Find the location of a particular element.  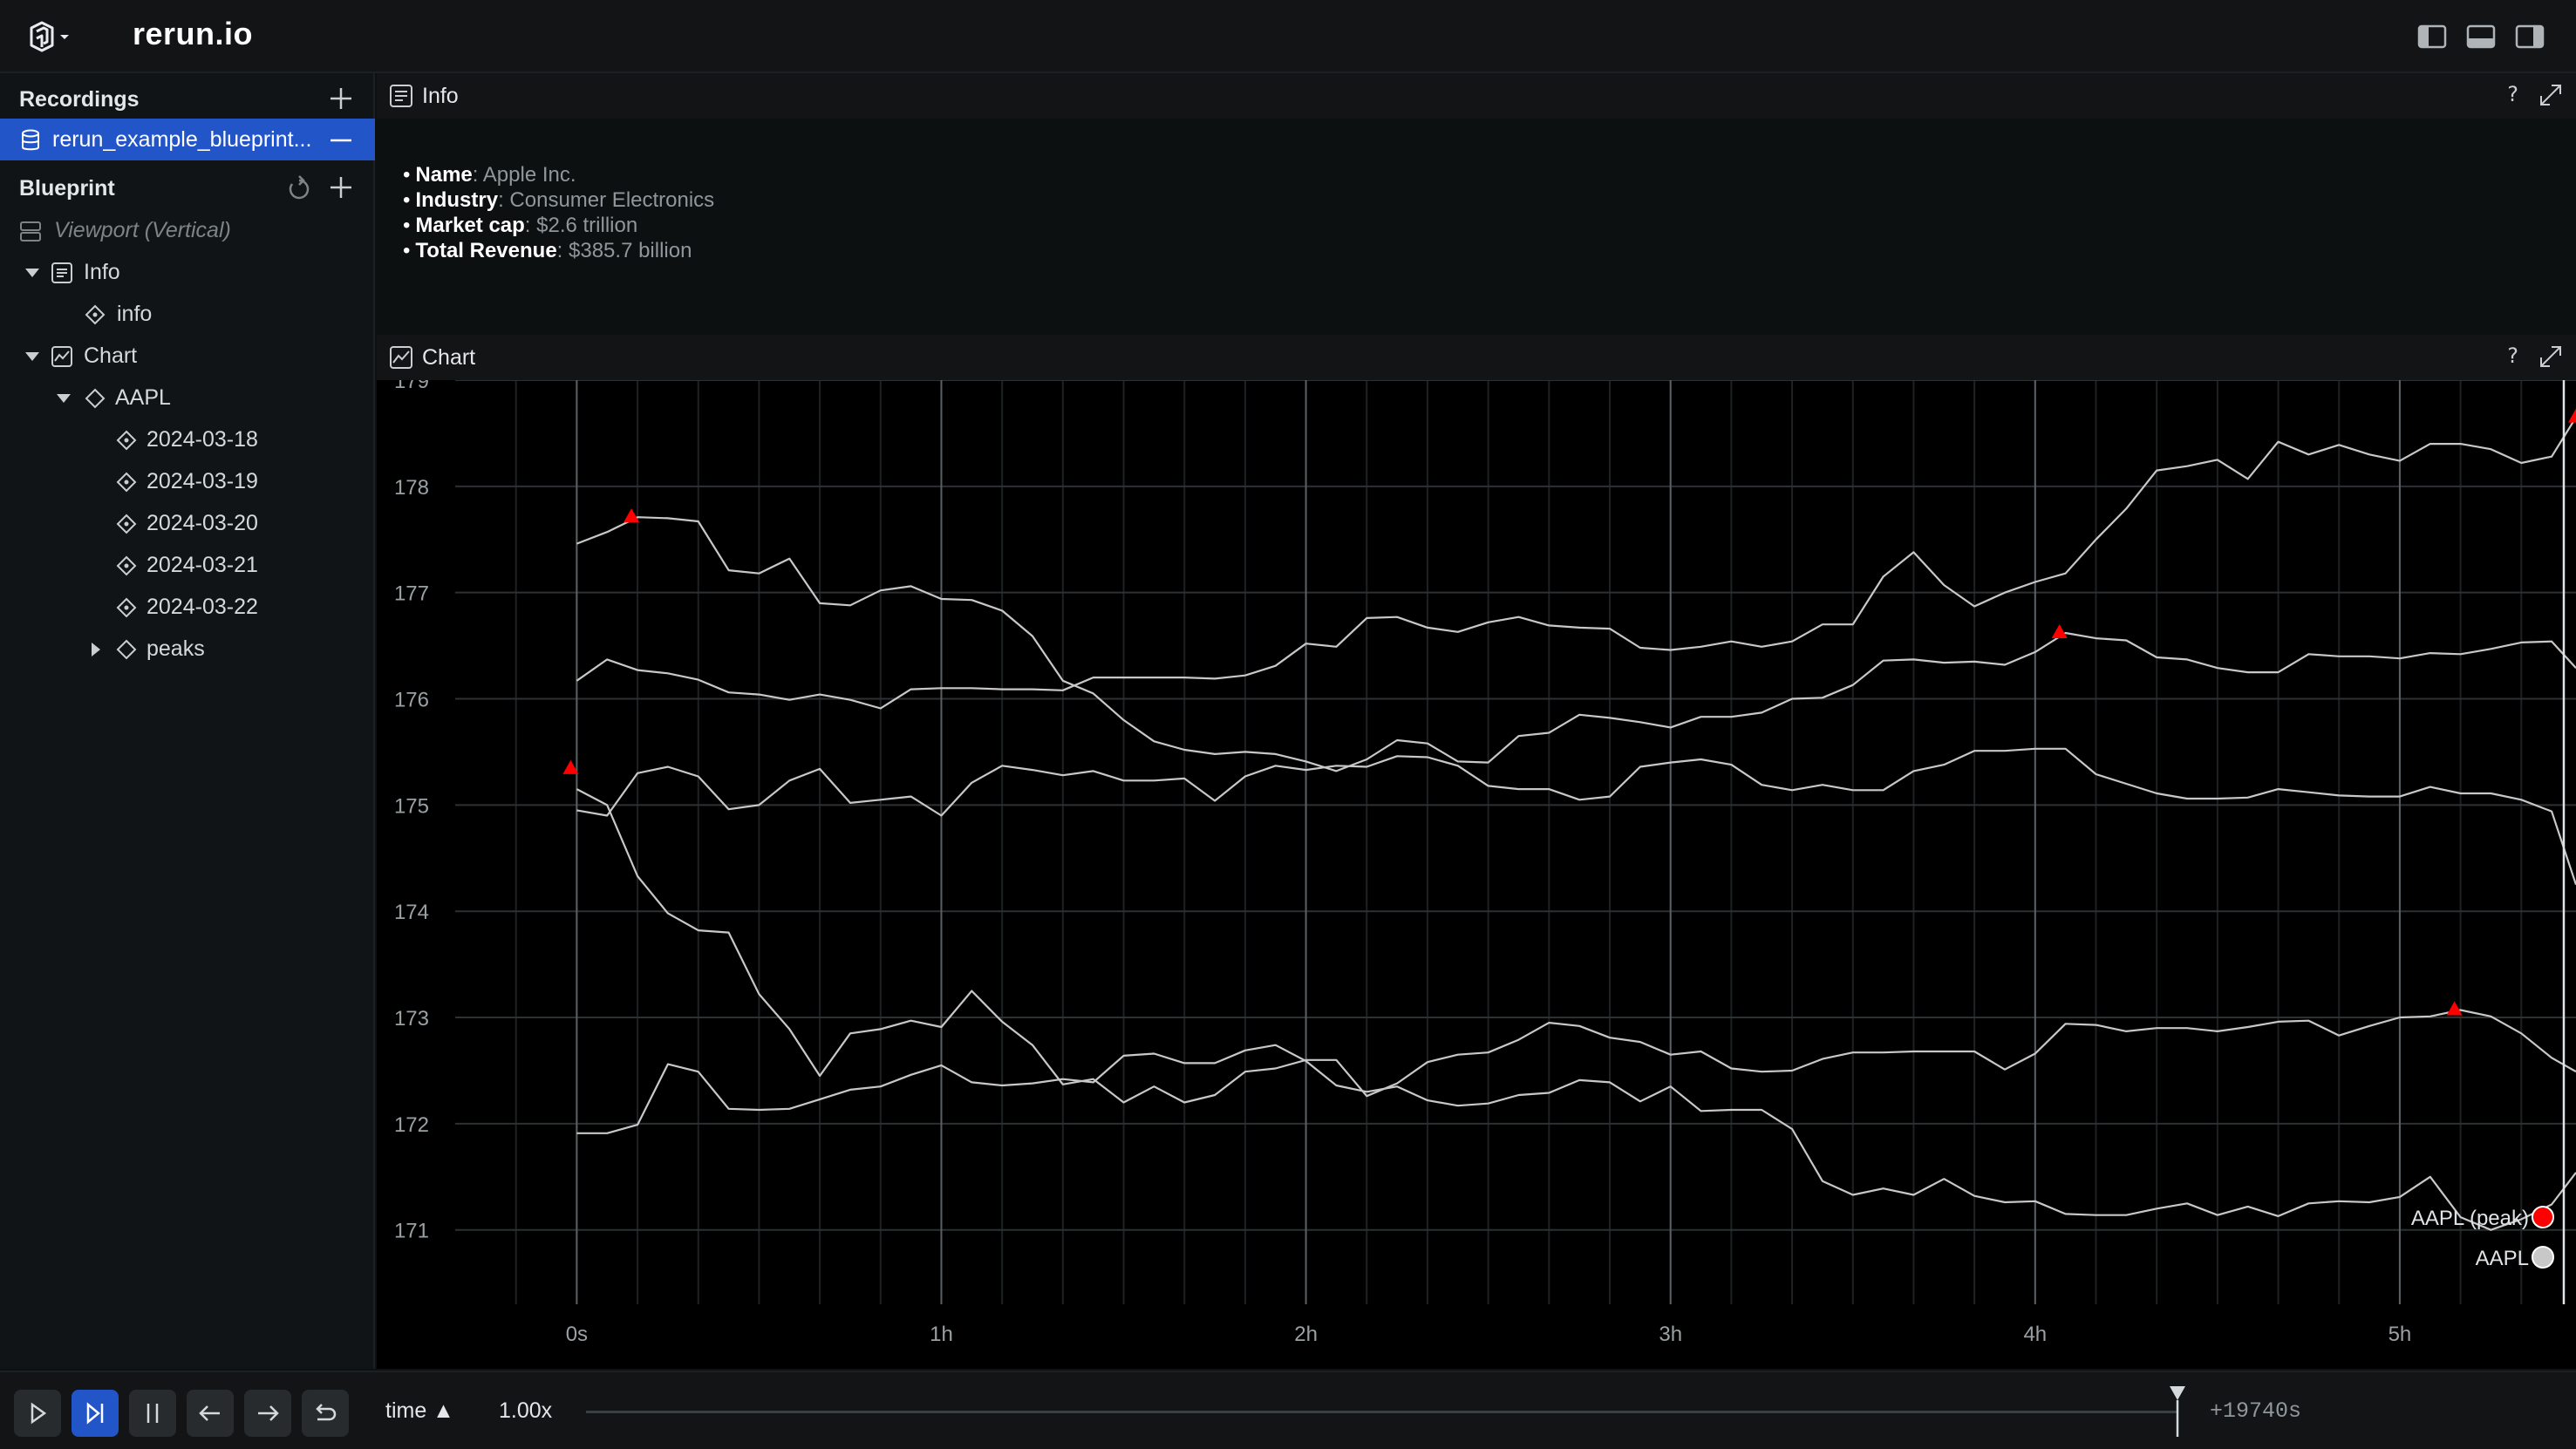

tree-label-info-view: Info is located at coordinates (102, 272).